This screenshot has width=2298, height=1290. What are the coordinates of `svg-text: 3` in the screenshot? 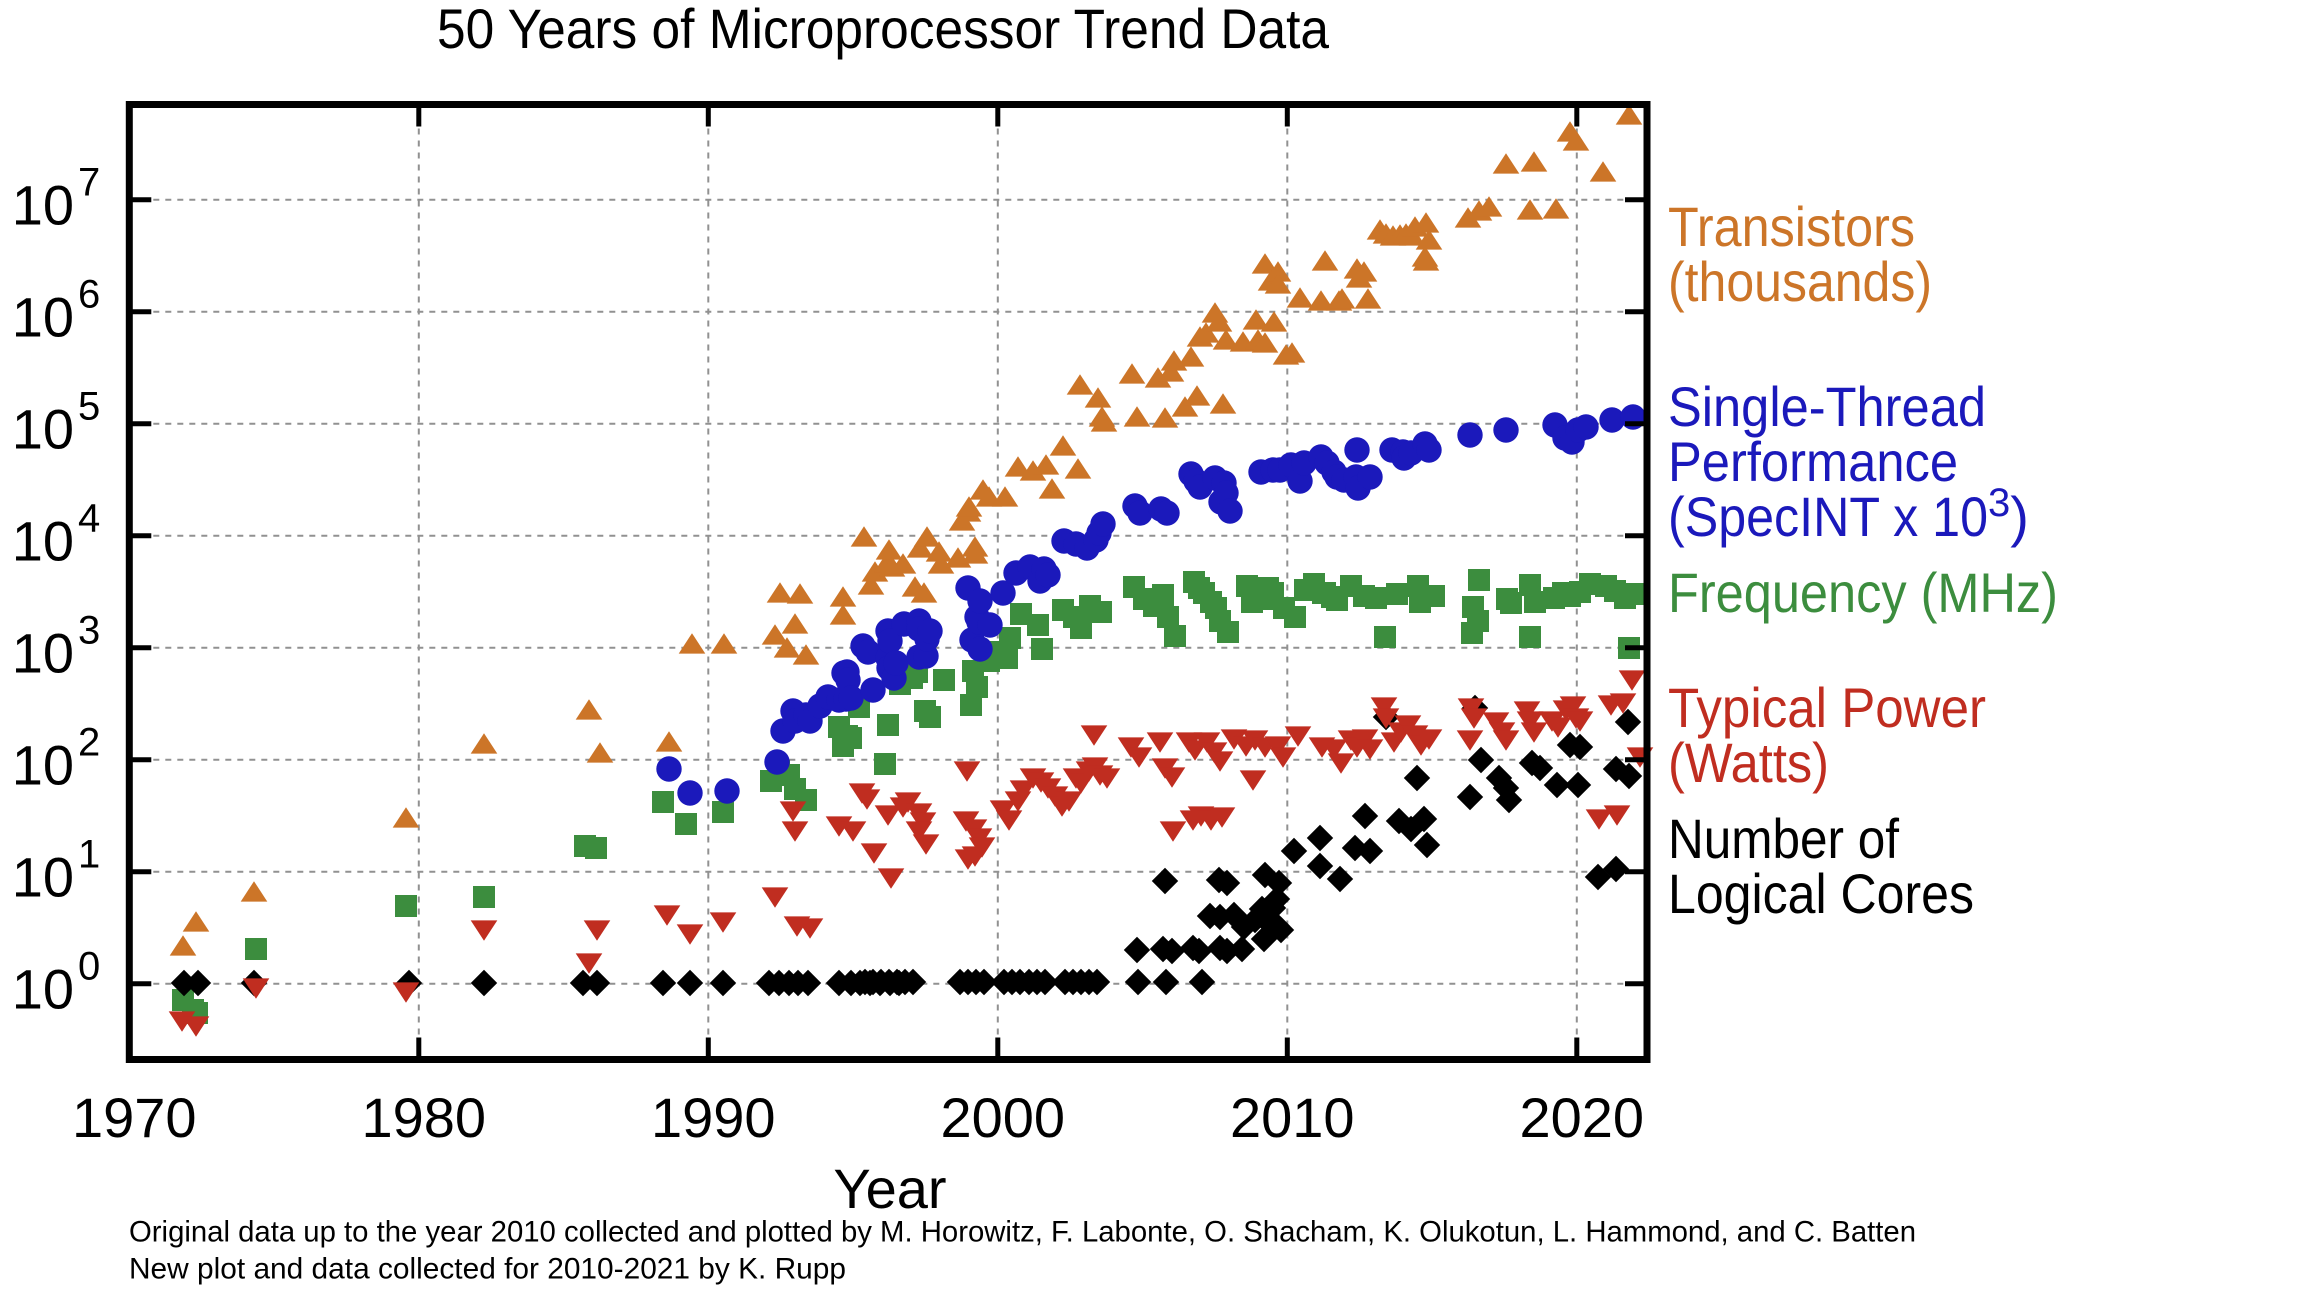 It's located at (89, 631).